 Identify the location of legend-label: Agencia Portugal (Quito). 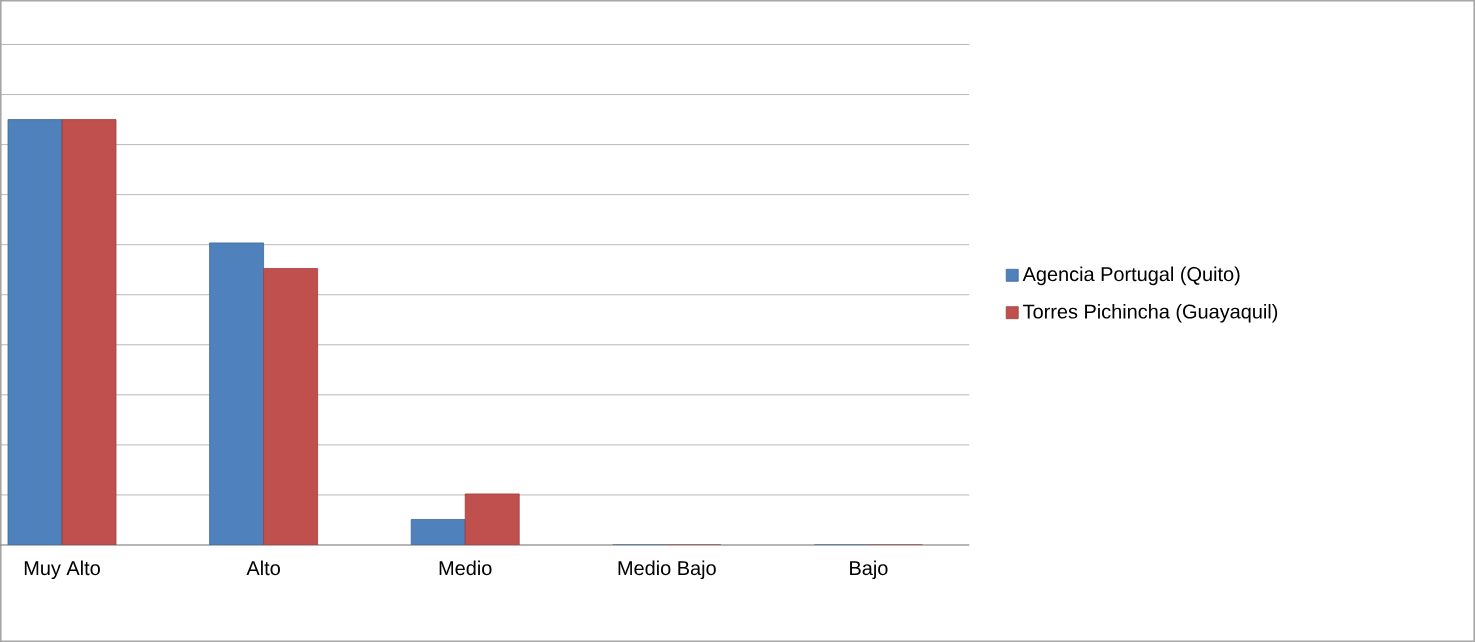
(1131, 276).